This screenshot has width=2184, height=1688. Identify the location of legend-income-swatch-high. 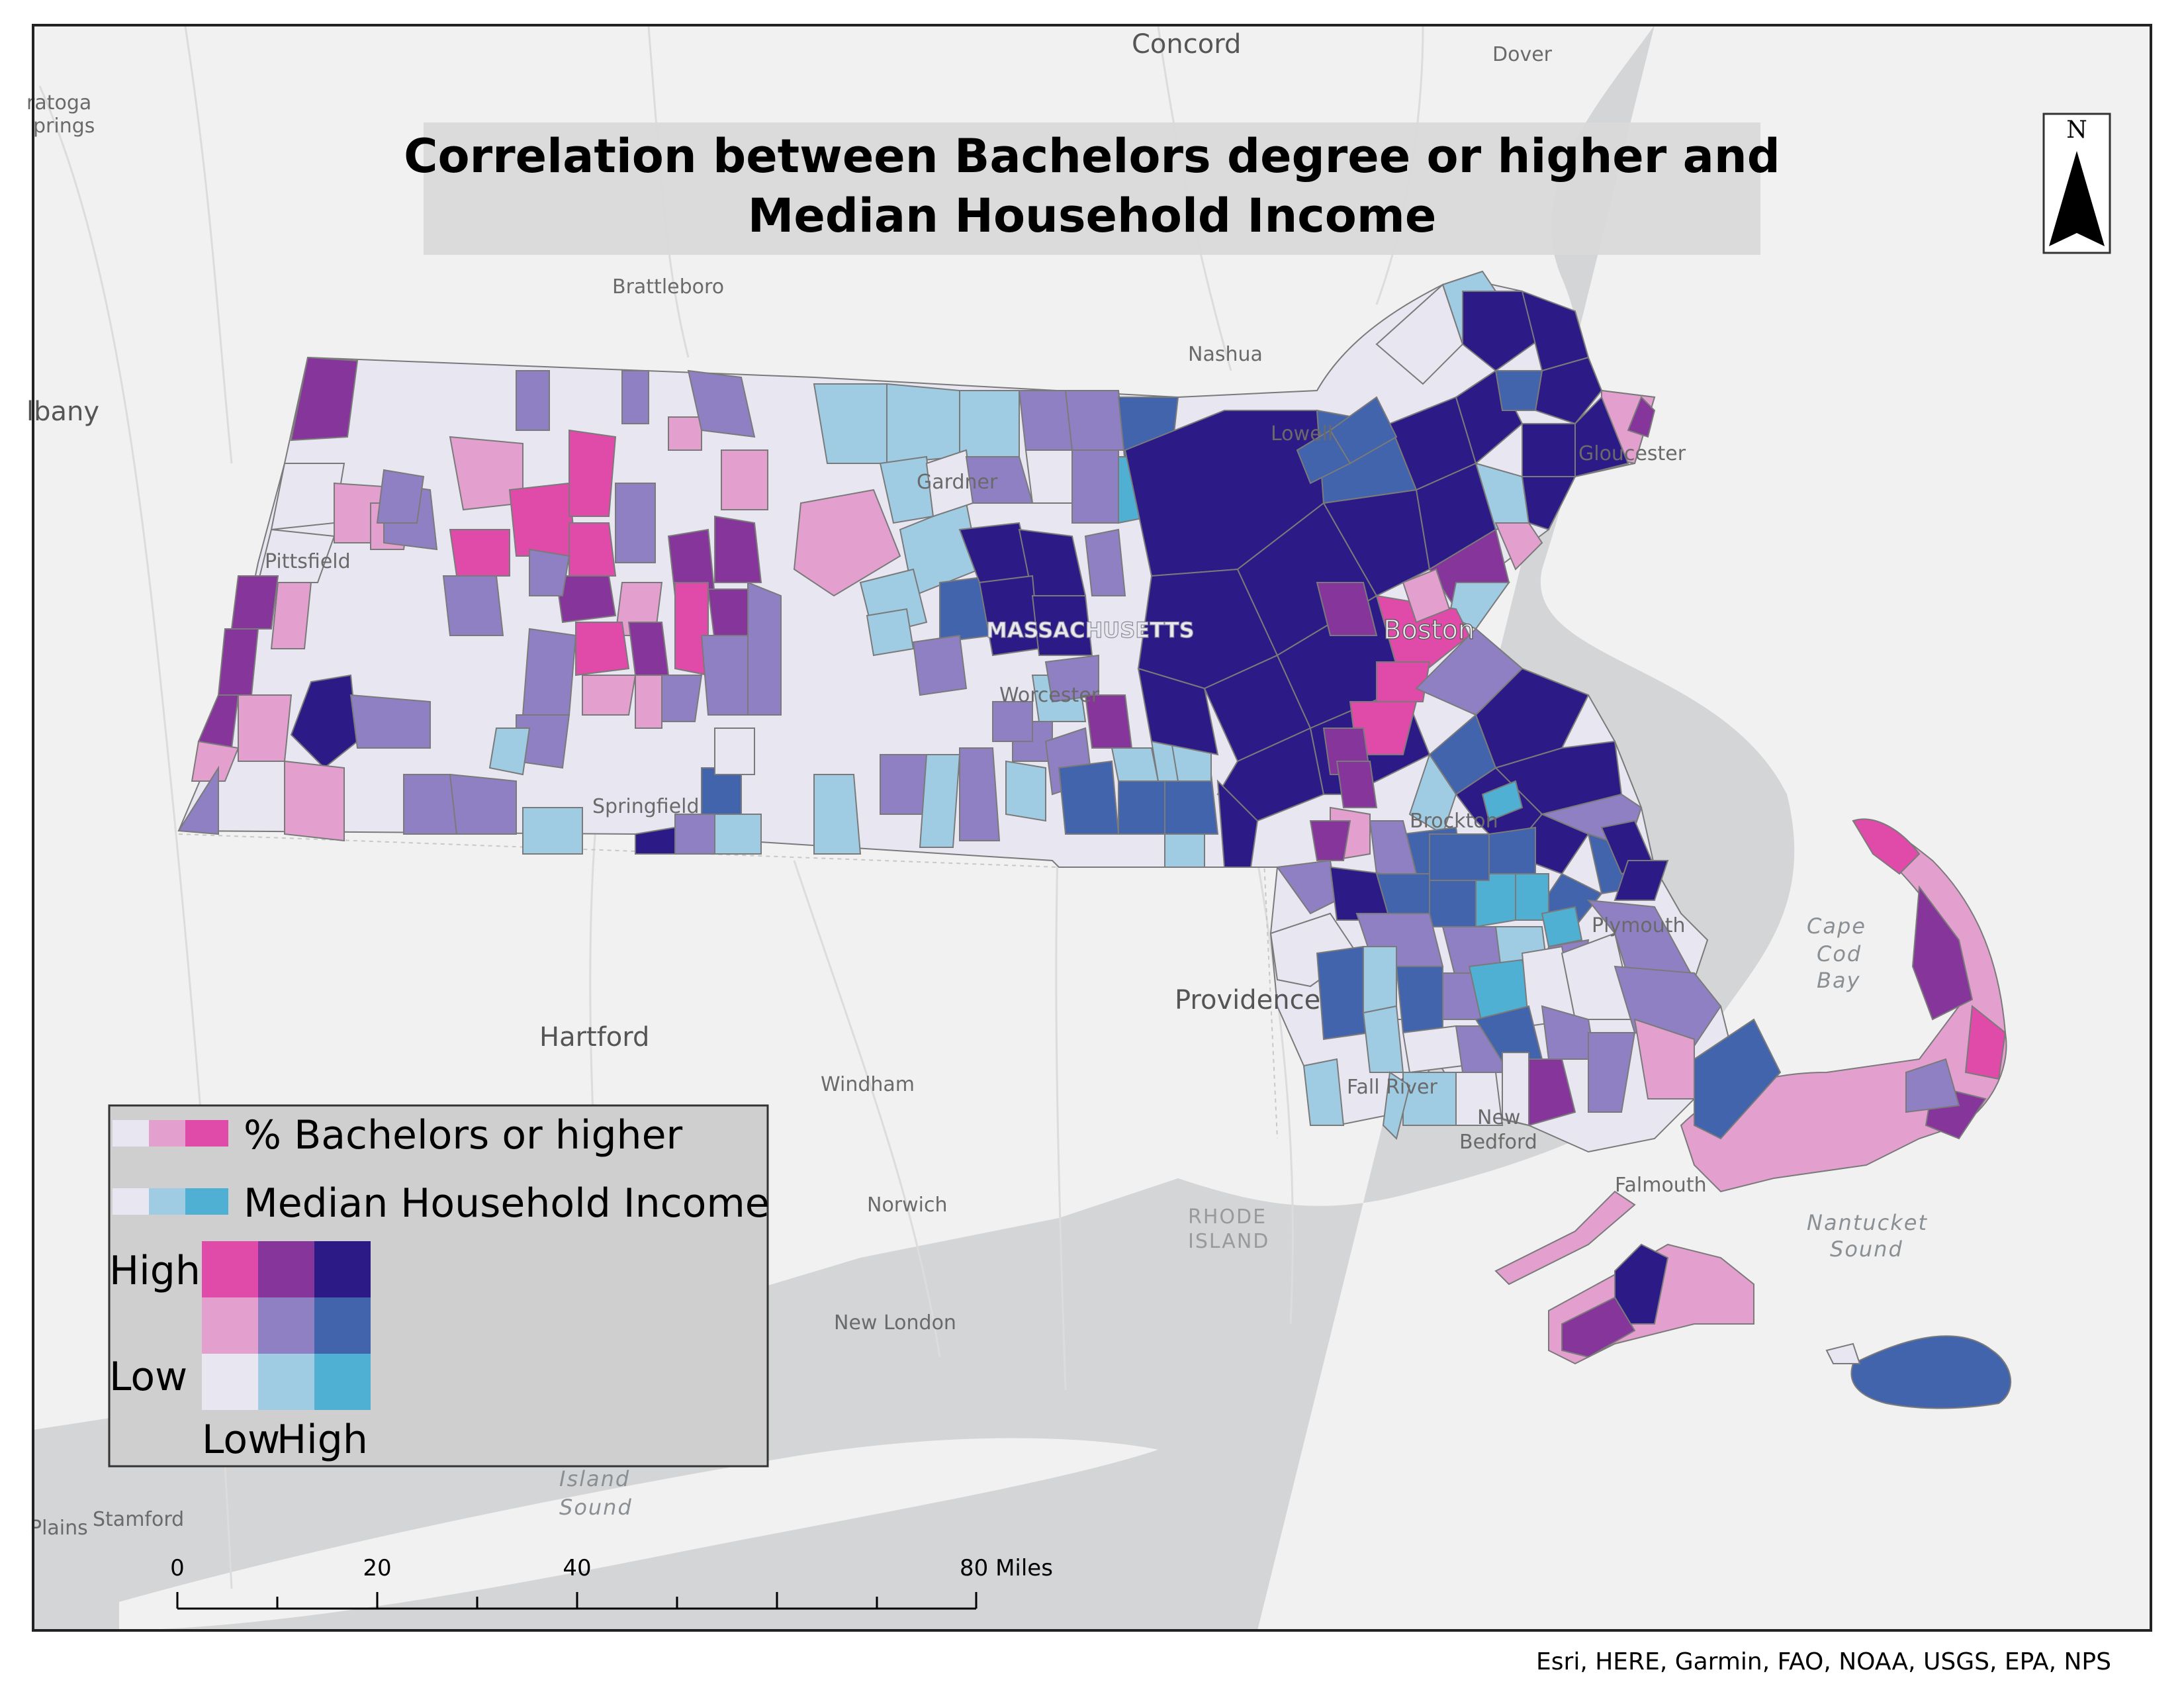
(207, 1201).